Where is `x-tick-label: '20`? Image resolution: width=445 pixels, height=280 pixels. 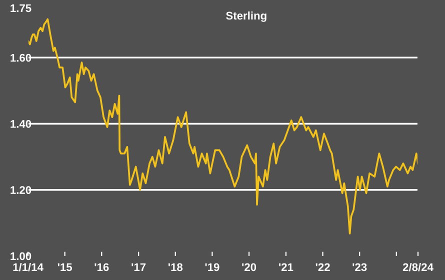
x-tick-label: '20 is located at coordinates (249, 267).